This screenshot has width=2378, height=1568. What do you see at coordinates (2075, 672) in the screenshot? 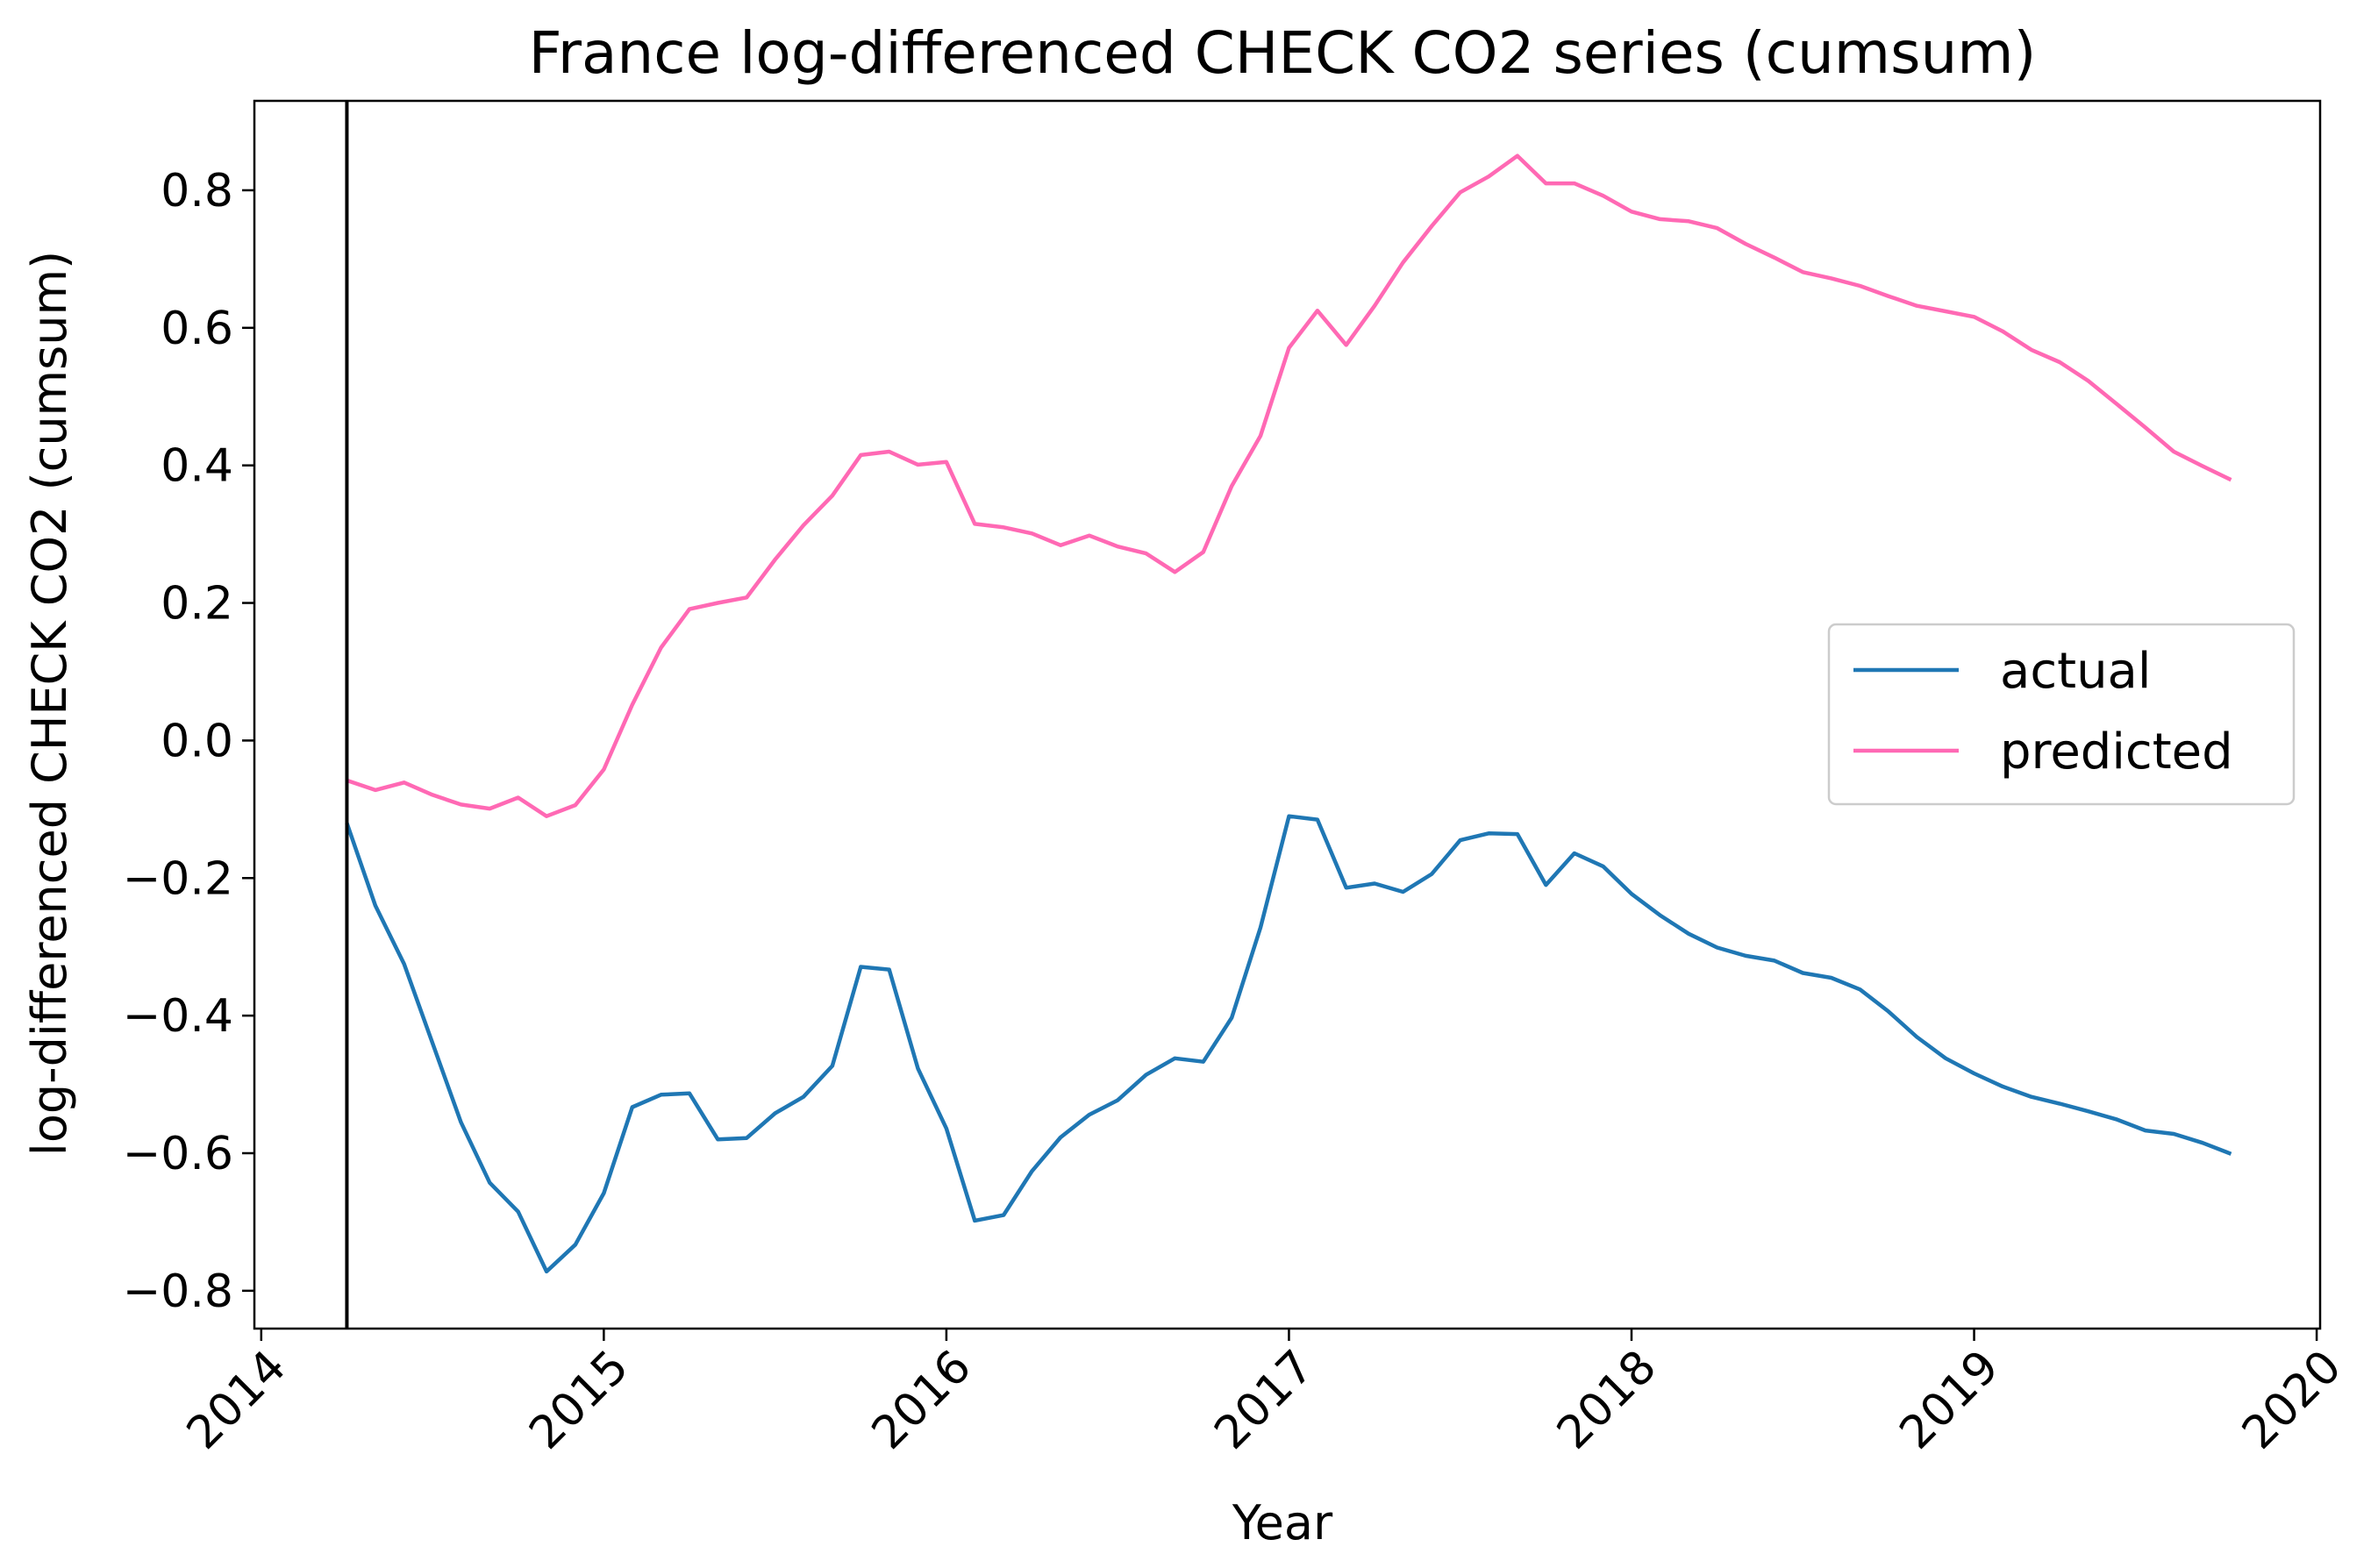
I see `legend-label-actual: actual` at bounding box center [2075, 672].